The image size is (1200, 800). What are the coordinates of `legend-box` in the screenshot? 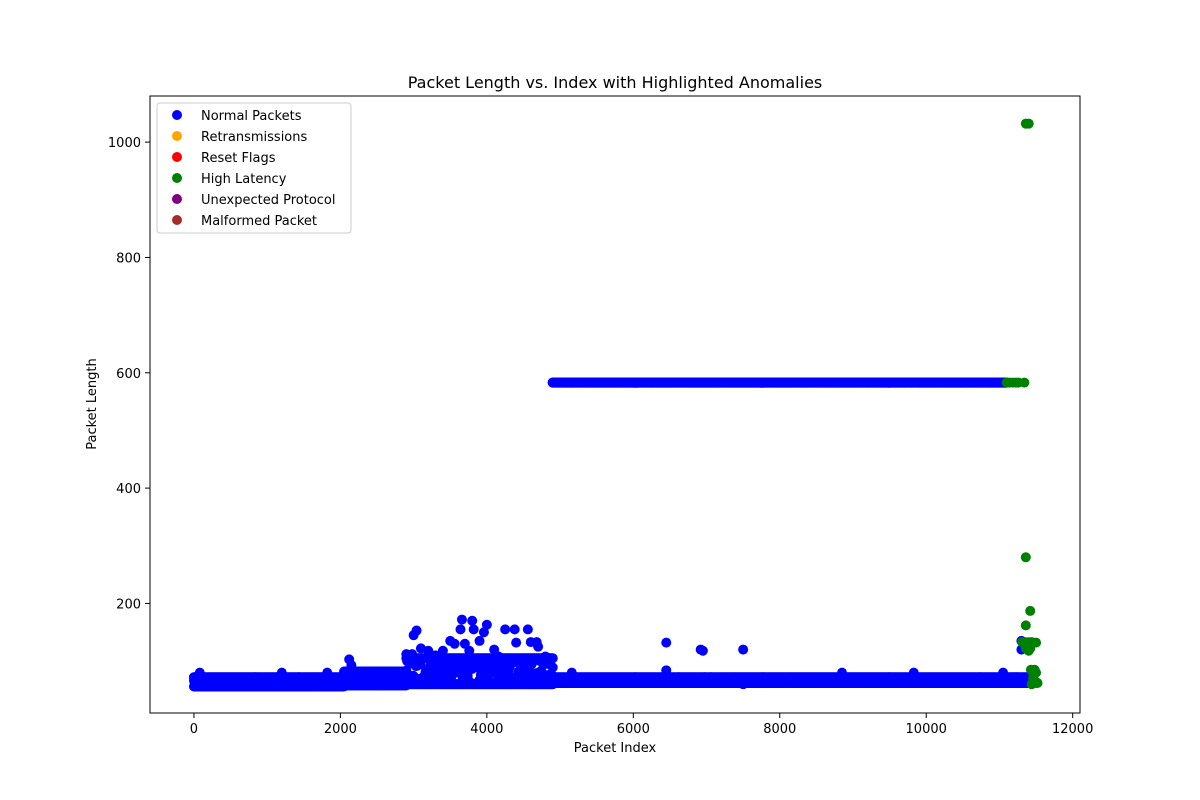 It's located at (254, 168).